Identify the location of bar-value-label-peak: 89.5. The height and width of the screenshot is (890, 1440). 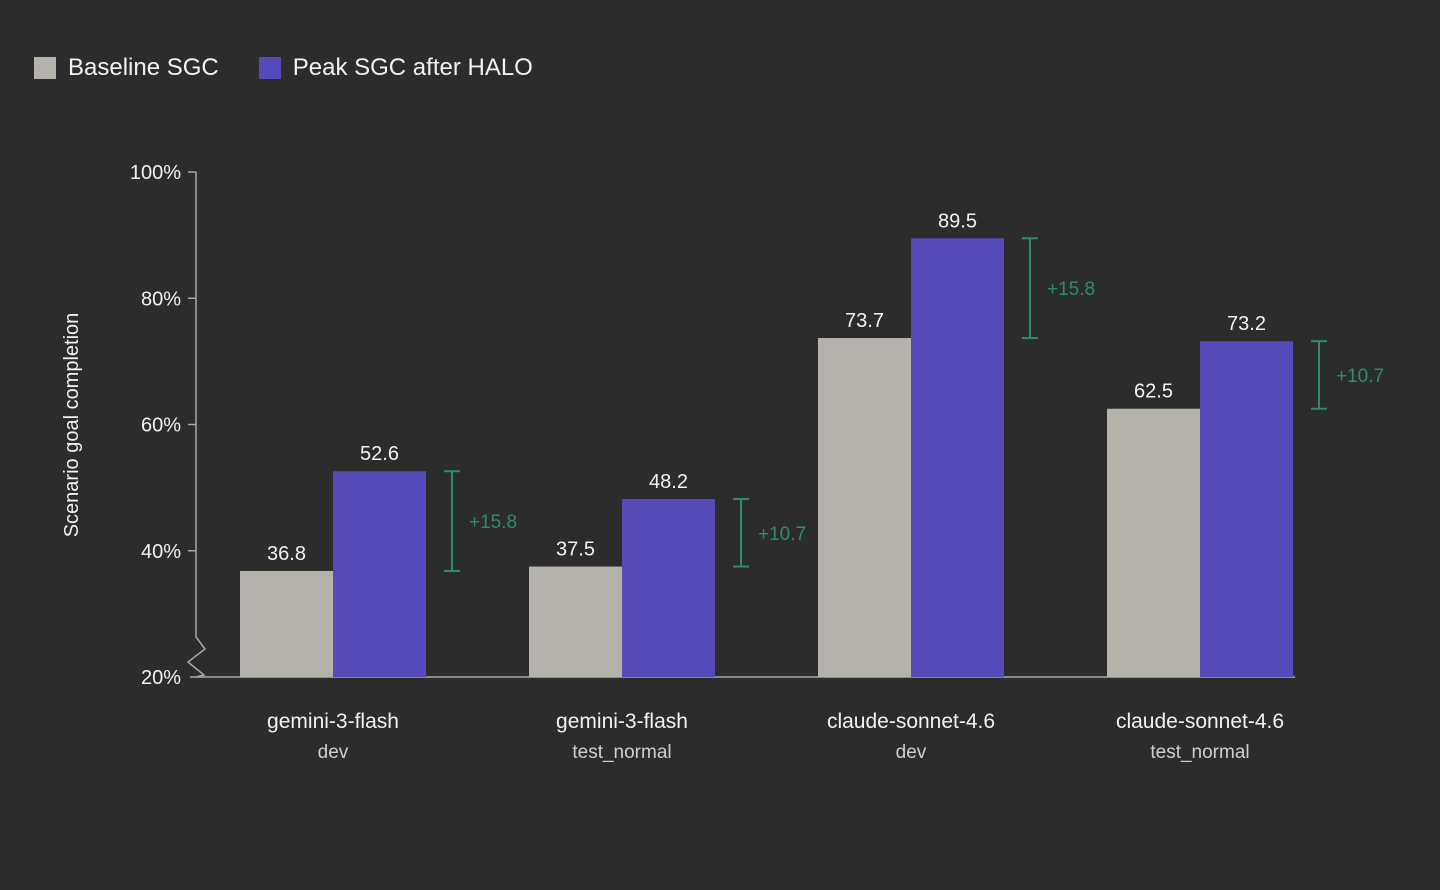
(957, 221).